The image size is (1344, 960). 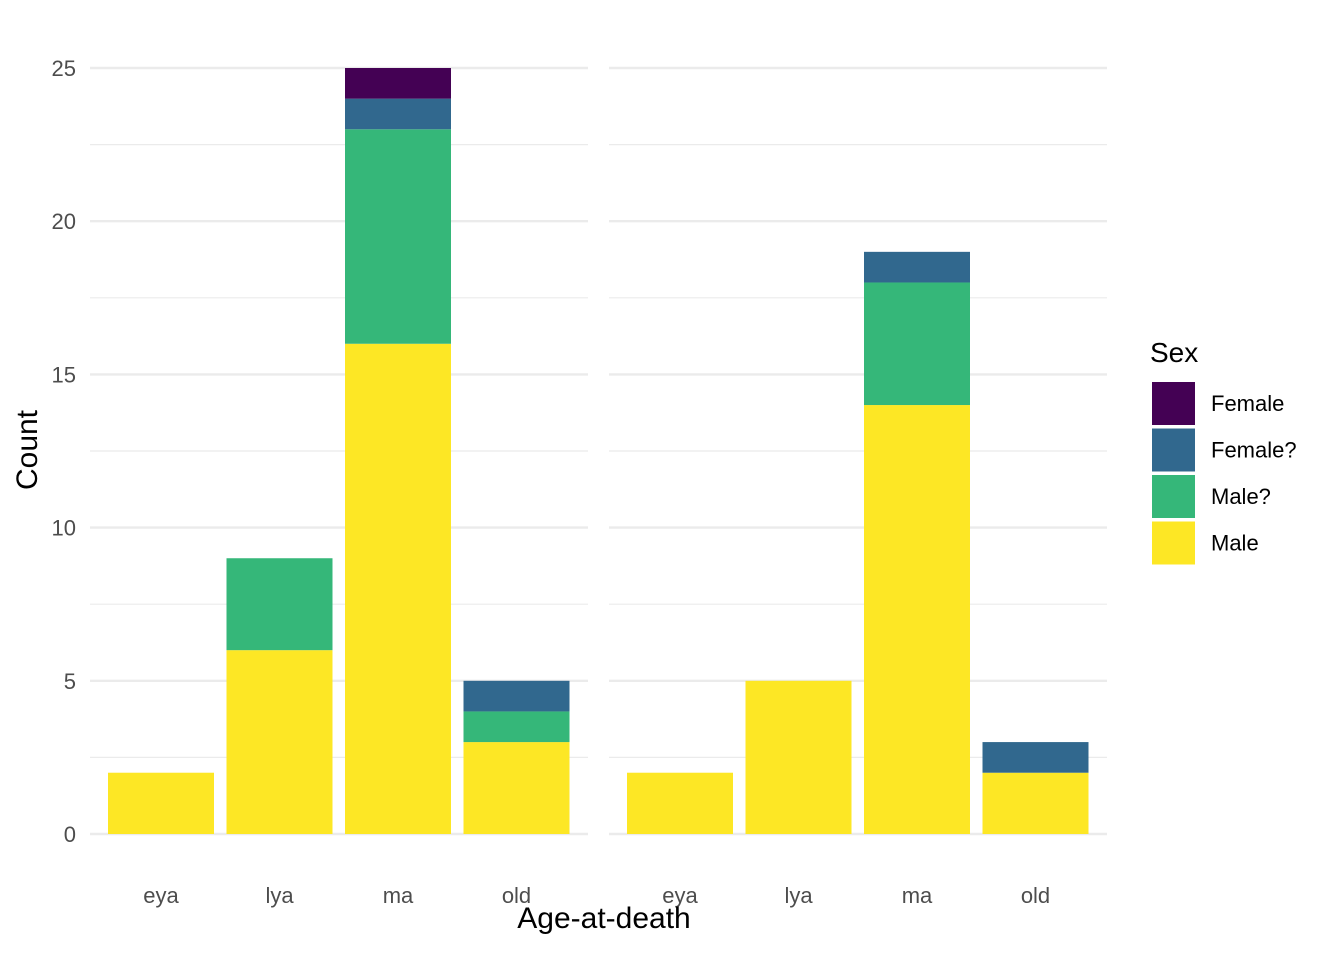 I want to click on y-tick-label: 15, so click(x=64, y=374).